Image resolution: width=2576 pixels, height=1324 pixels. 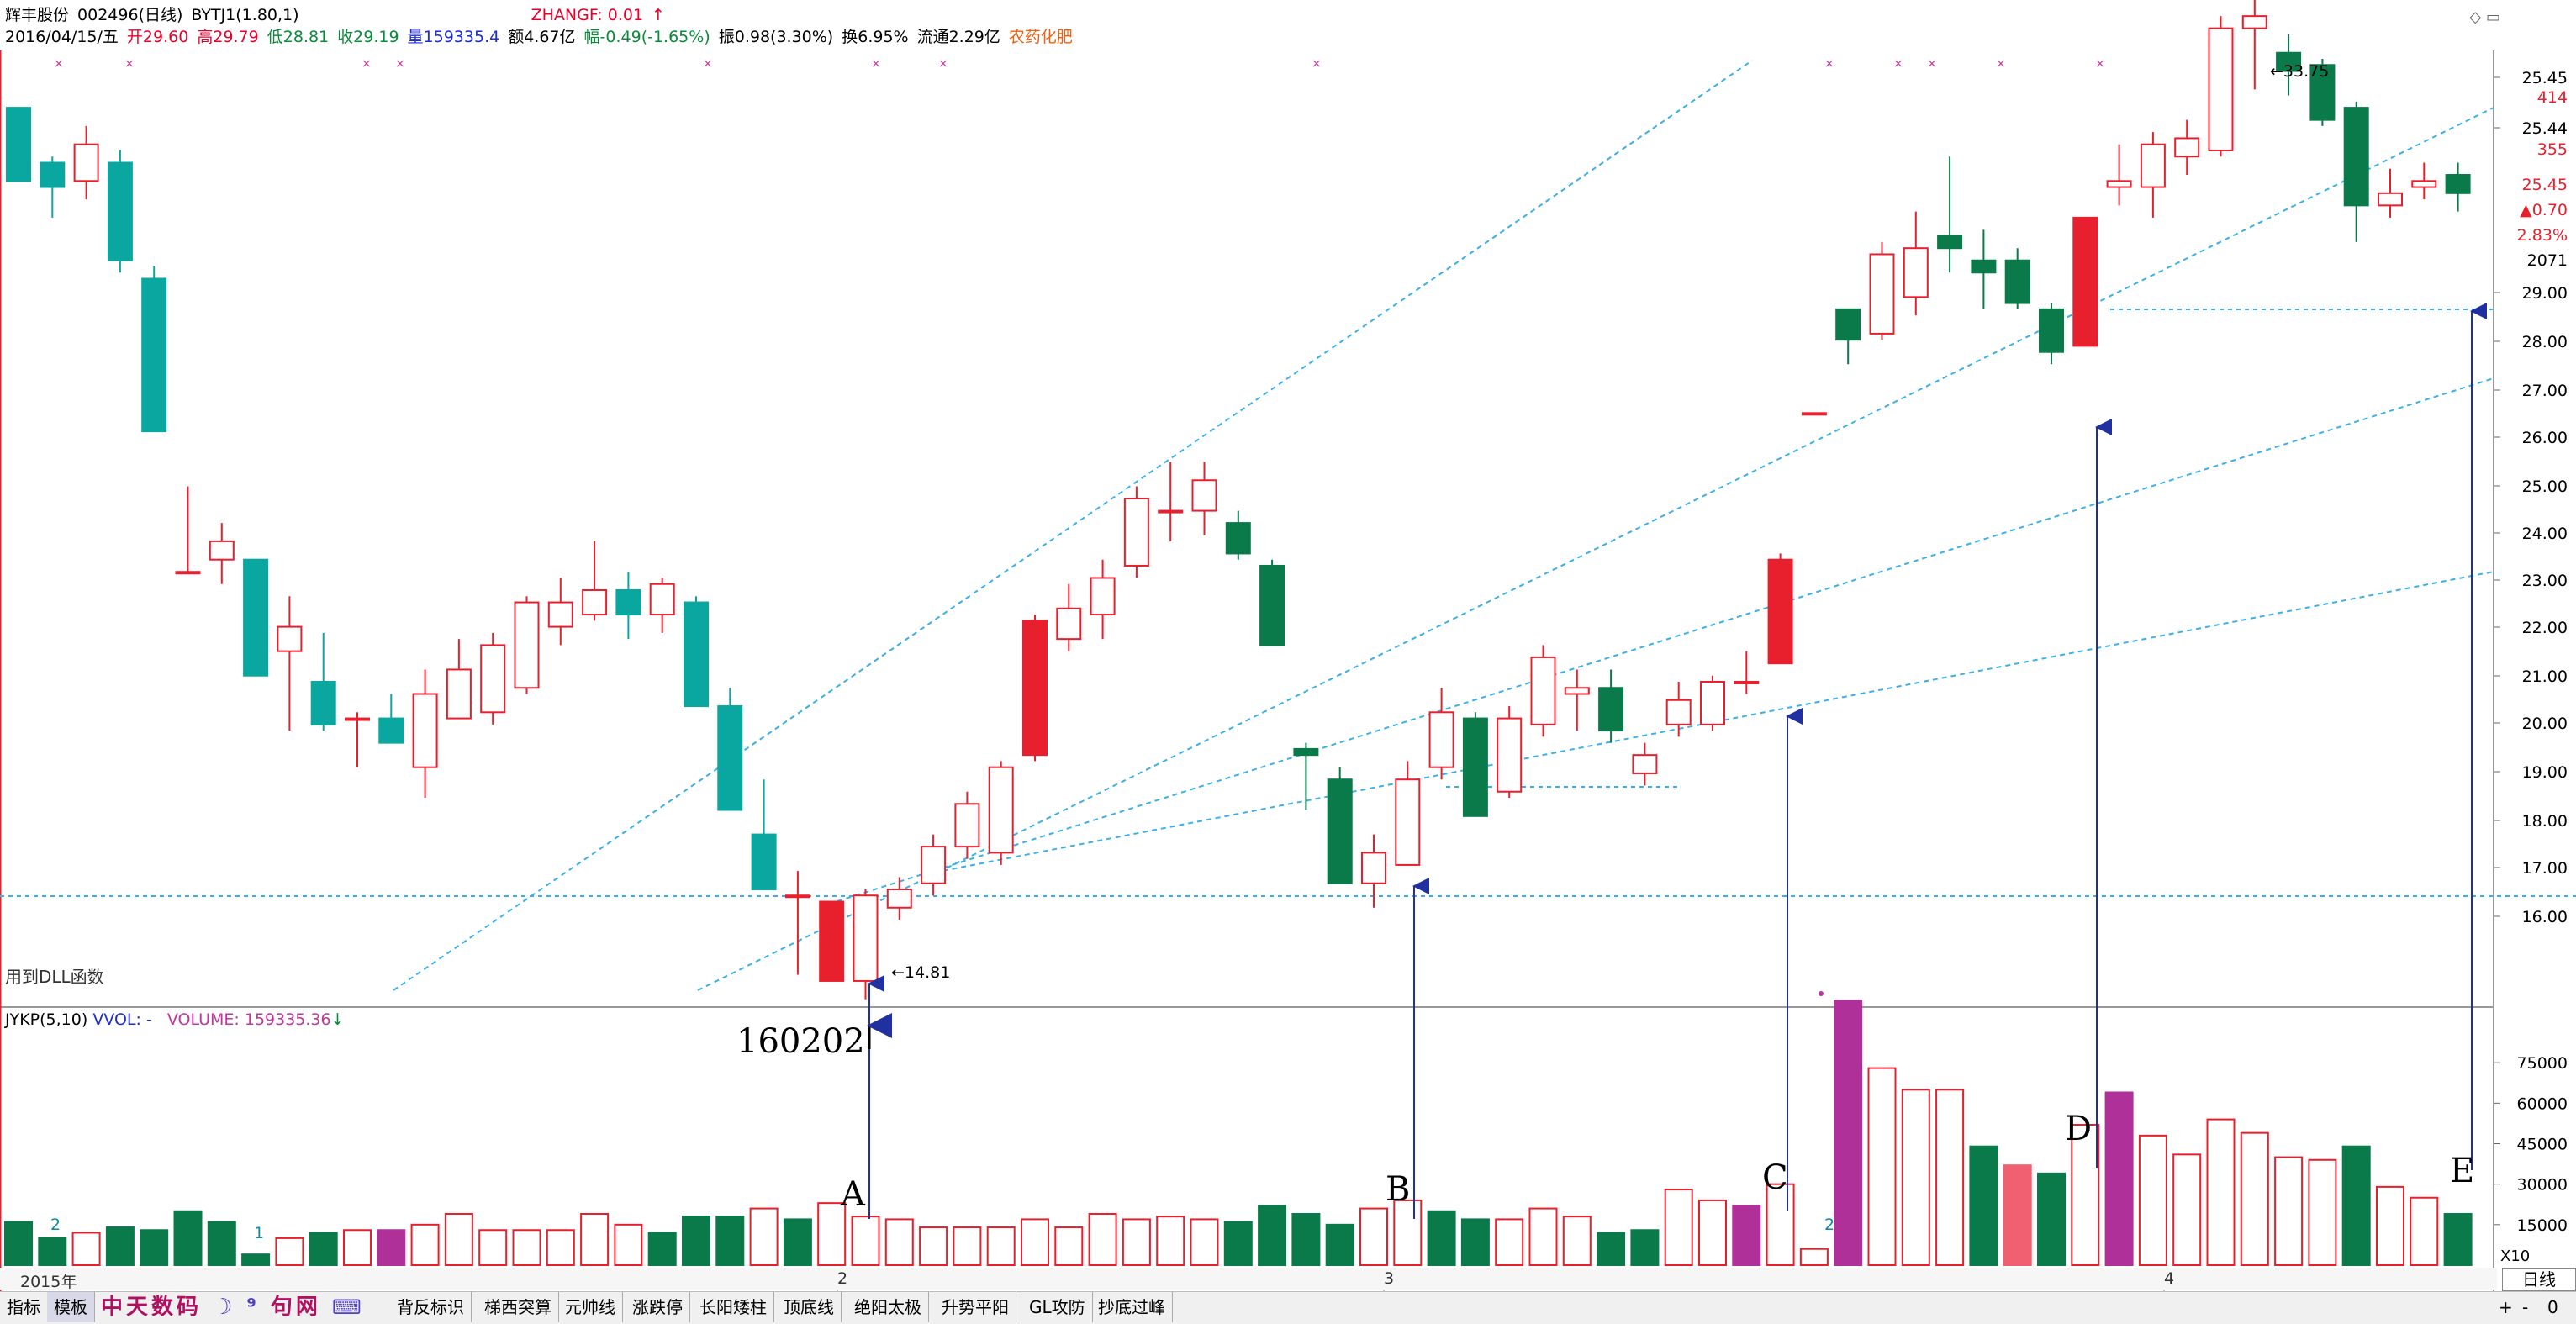 What do you see at coordinates (2300, 71) in the screenshot?
I see `high-price-marker: ←33.75` at bounding box center [2300, 71].